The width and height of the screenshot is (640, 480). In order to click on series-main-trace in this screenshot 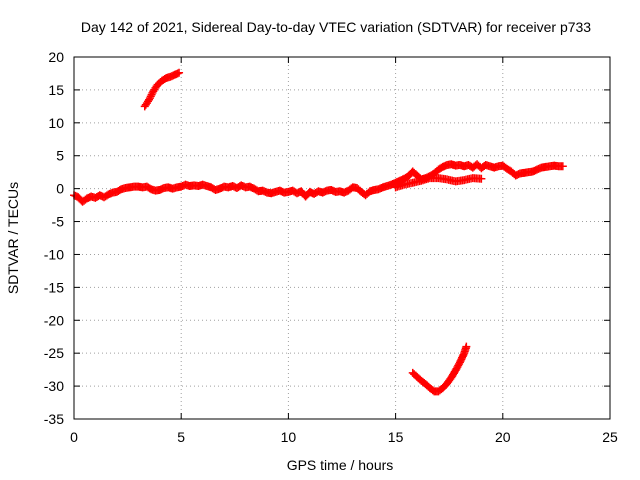, I will do `click(318, 183)`.